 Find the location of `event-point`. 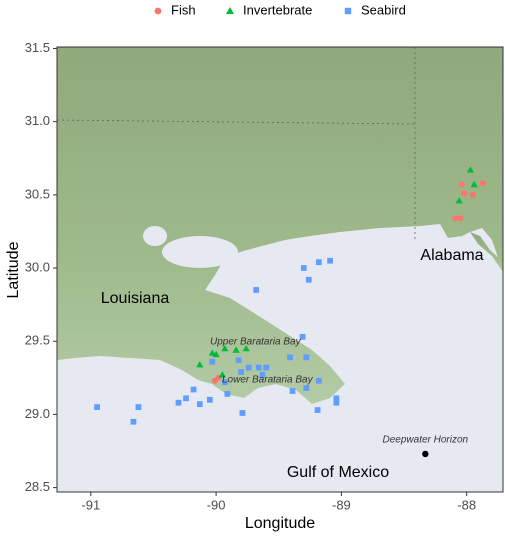

event-point is located at coordinates (425, 454).